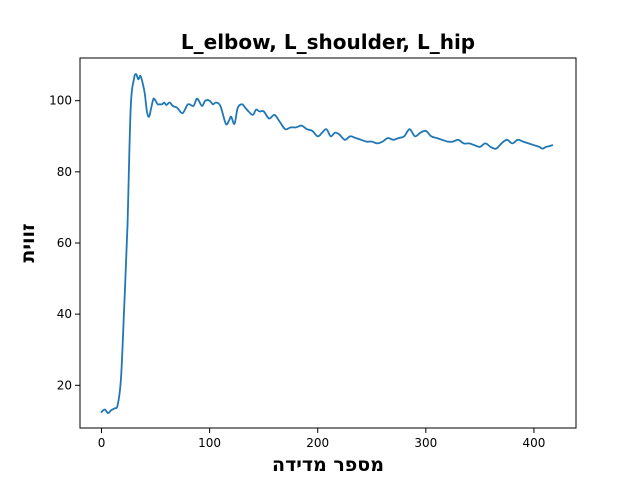 The width and height of the screenshot is (640, 480). I want to click on y-axis: 20 40 60 80 100, so click(64, 243).